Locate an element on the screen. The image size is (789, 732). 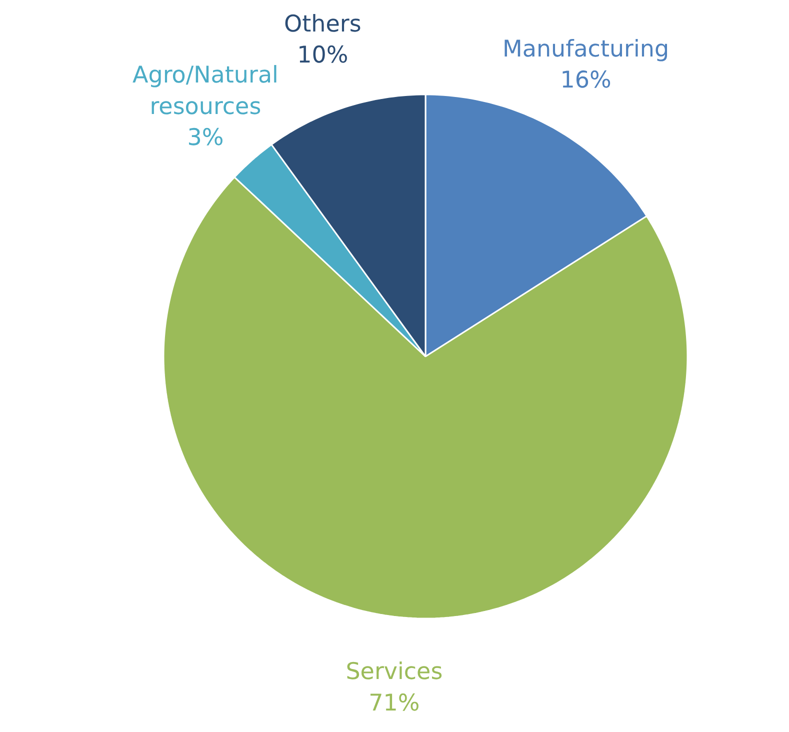
data-label: 71% is located at coordinates (394, 703).